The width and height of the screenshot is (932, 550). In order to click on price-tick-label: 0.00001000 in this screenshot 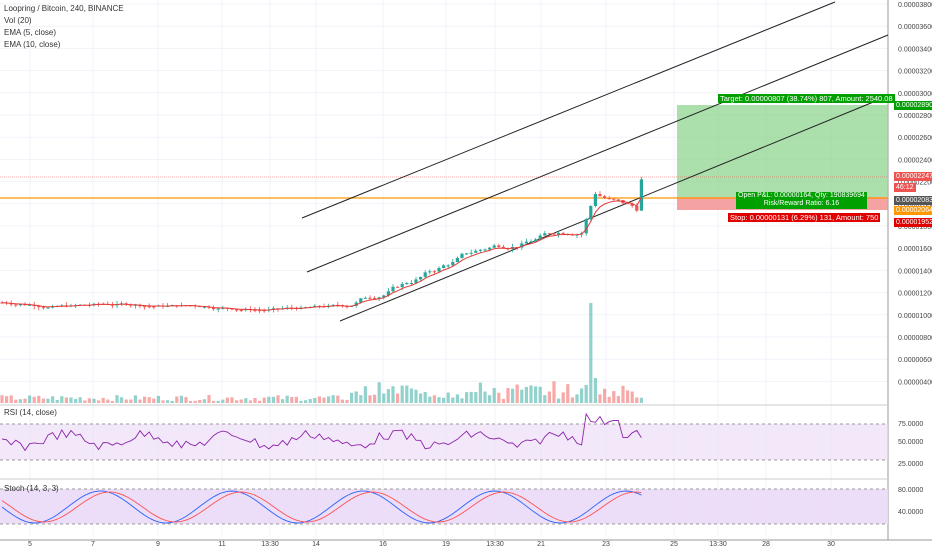, I will do `click(915, 316)`.